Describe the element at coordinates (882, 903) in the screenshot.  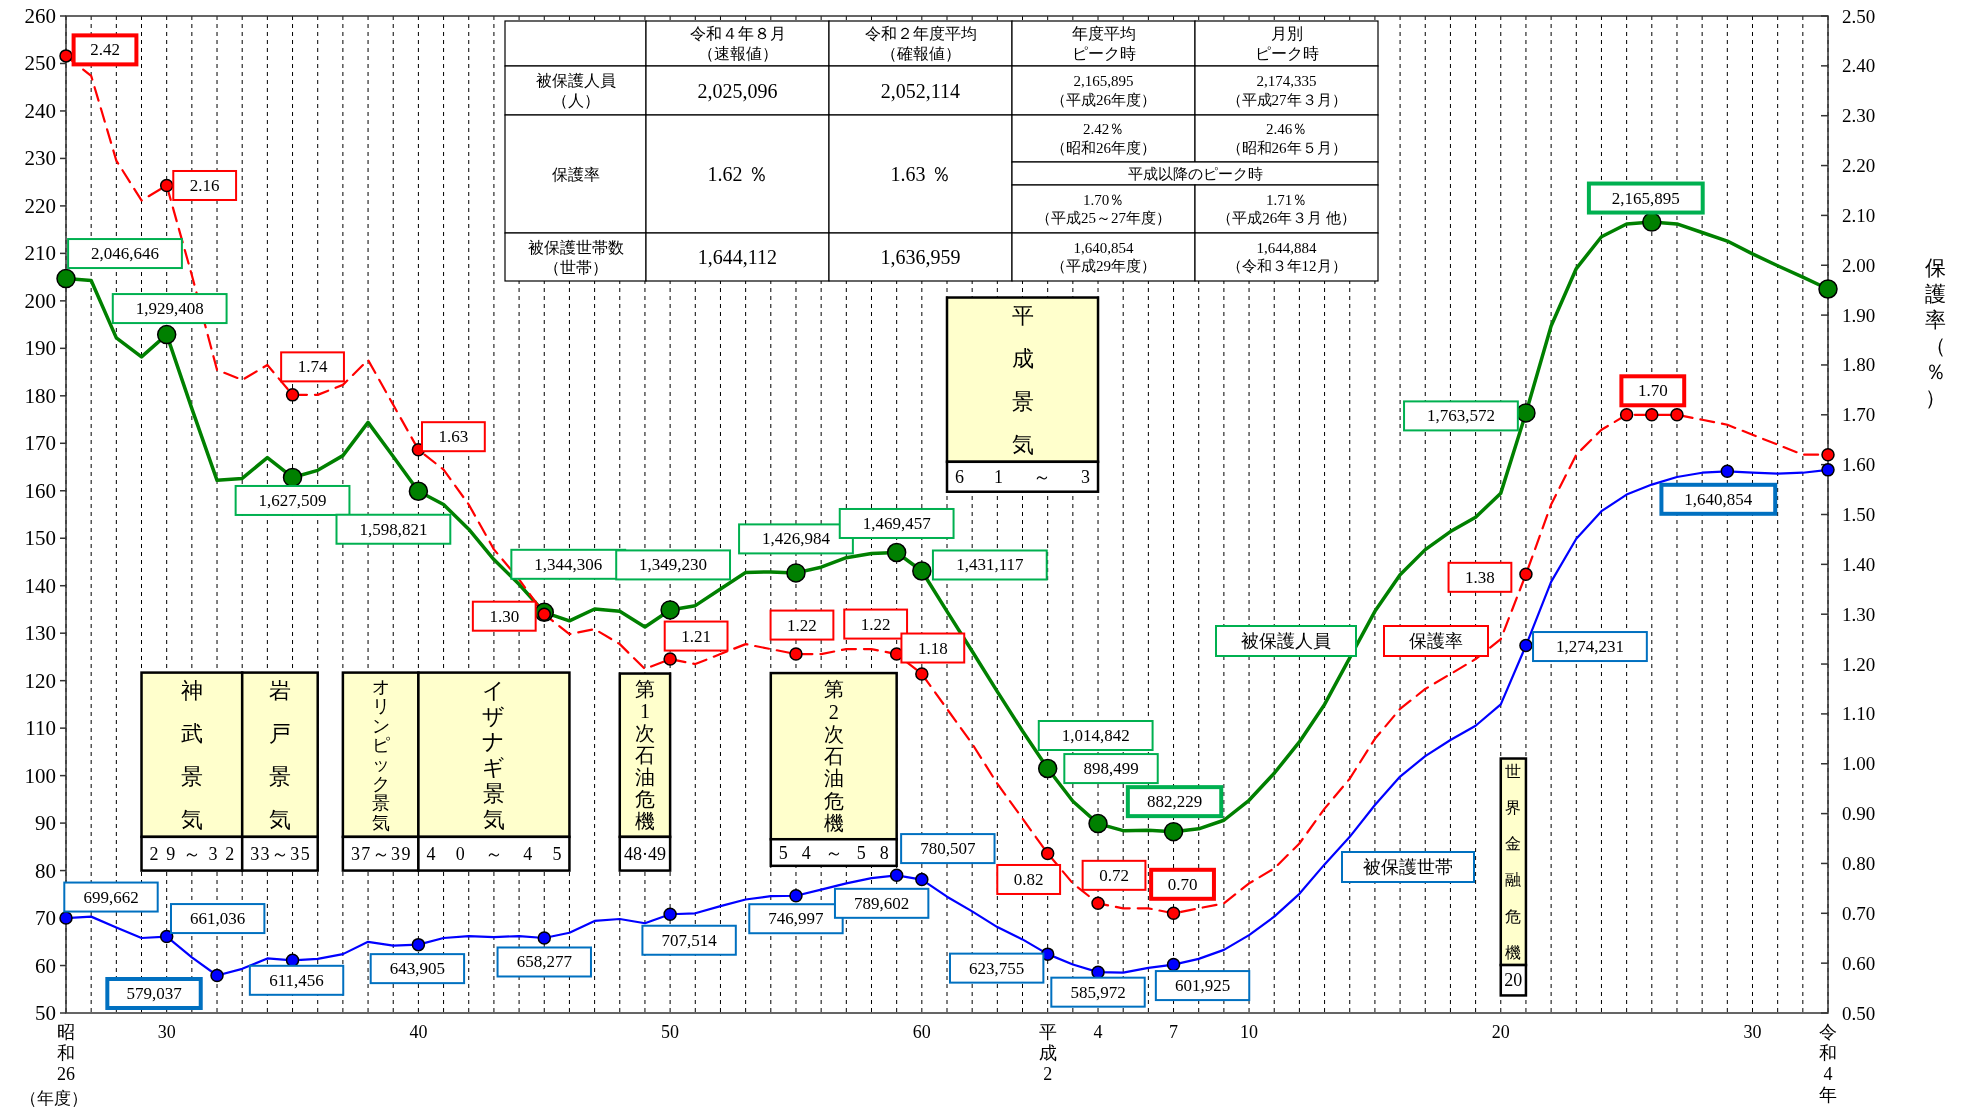
I see `annotation: 789,602` at that location.